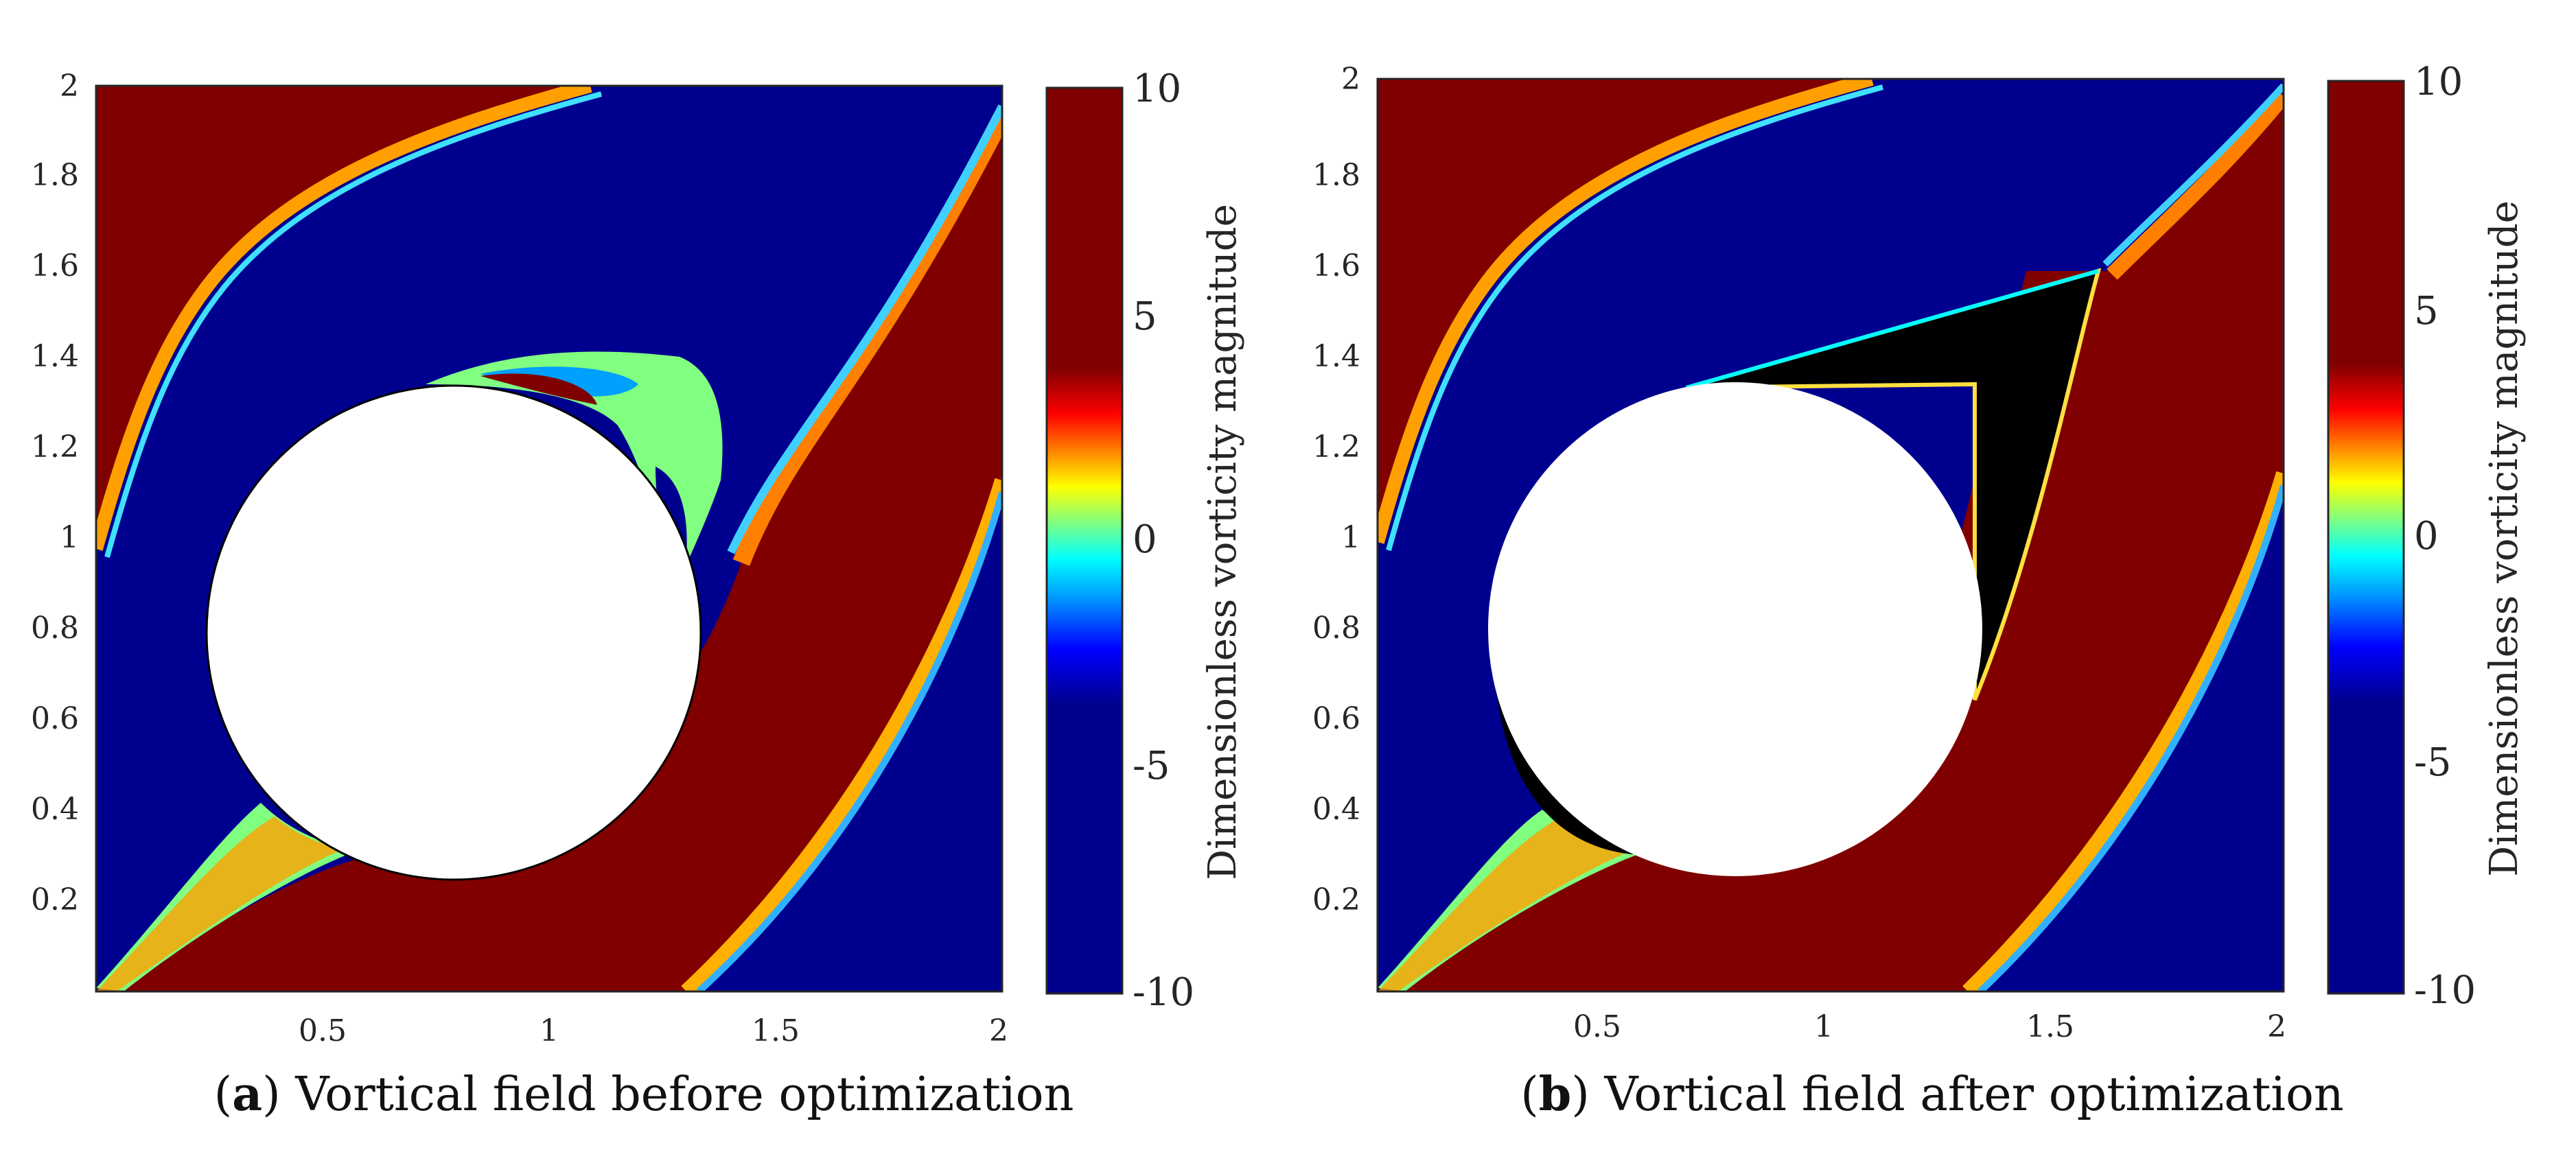  I want to click on caption-text: Vortical field after optimization, so click(1974, 1095).